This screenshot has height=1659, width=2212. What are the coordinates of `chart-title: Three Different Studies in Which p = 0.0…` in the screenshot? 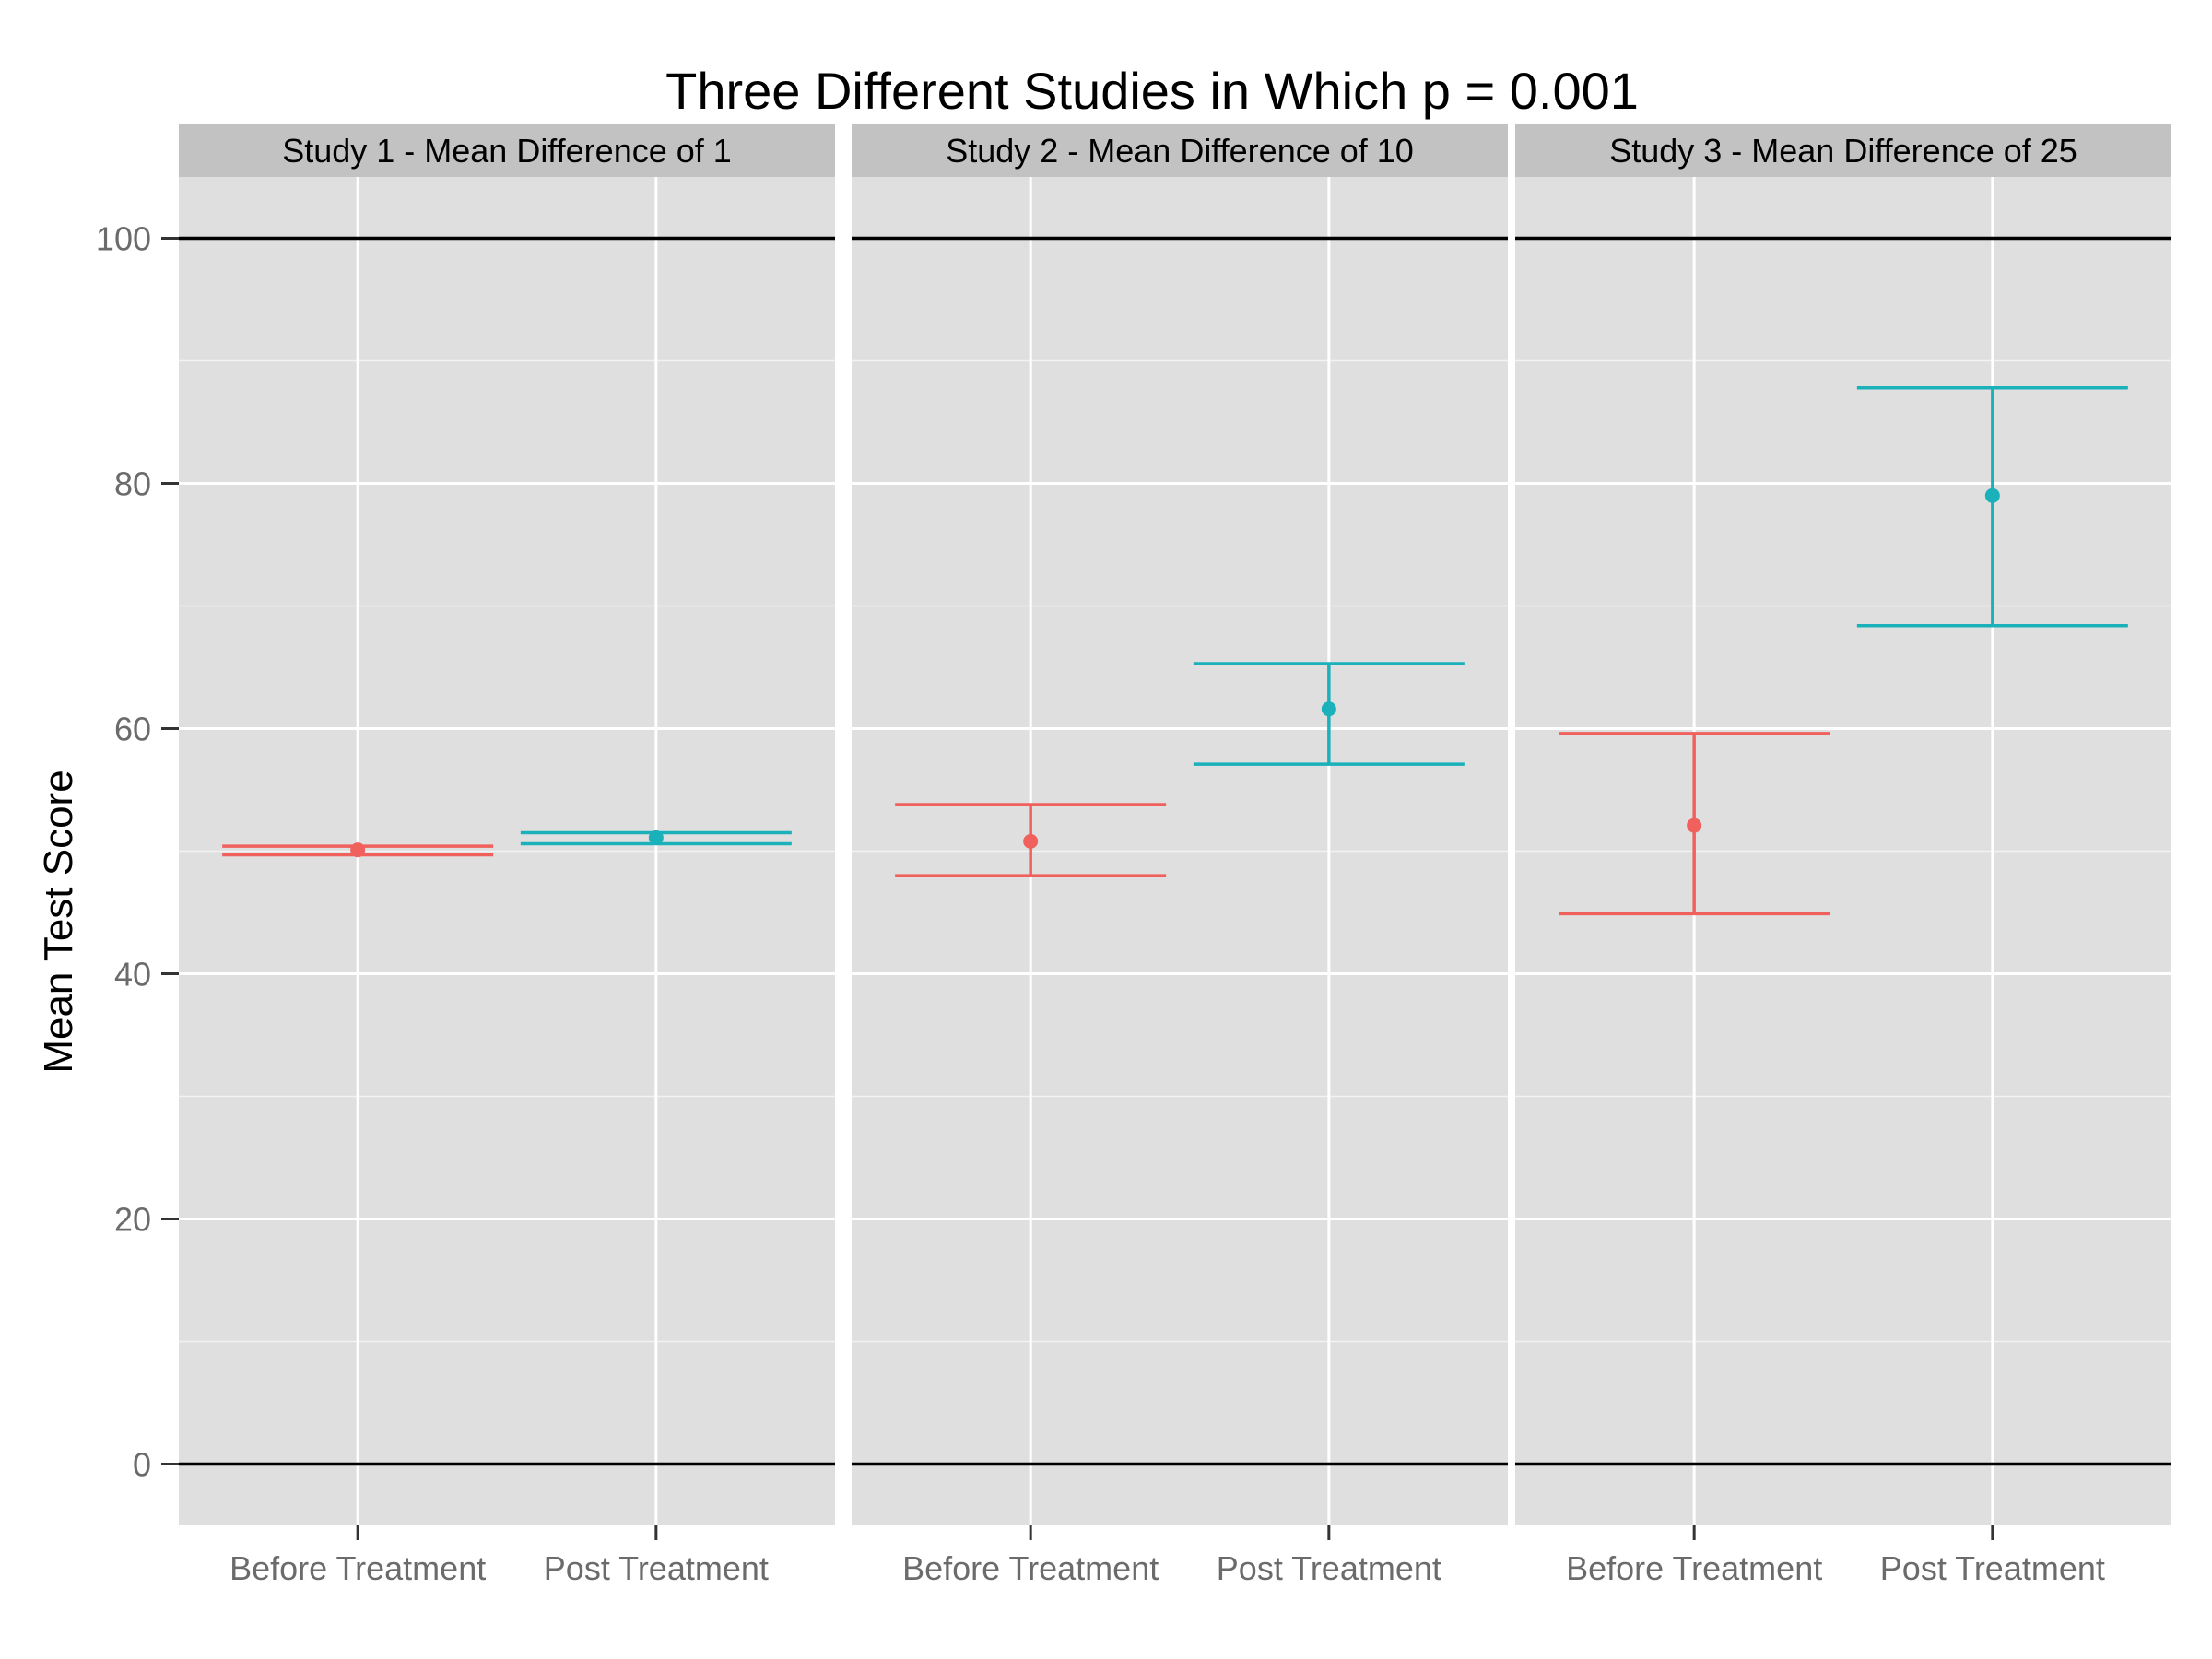 It's located at (1152, 91).